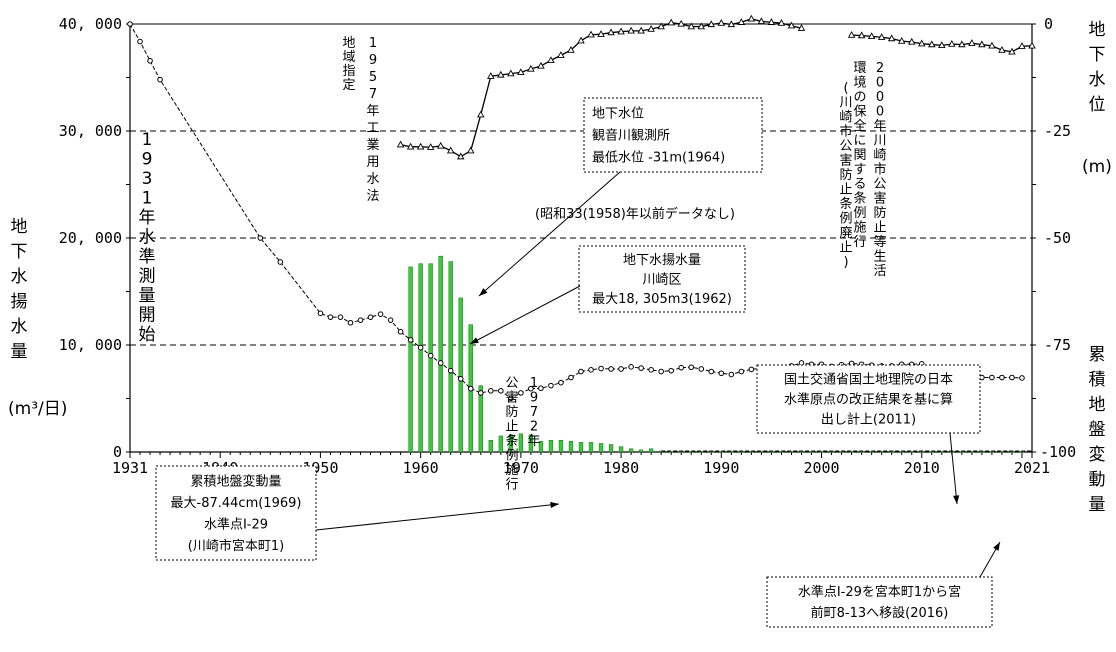 Image resolution: width=1116 pixels, height=652 pixels. What do you see at coordinates (372, 120) in the screenshot?
I see `annotation-1957-b: 1 9 5 7 年工業用水法` at bounding box center [372, 120].